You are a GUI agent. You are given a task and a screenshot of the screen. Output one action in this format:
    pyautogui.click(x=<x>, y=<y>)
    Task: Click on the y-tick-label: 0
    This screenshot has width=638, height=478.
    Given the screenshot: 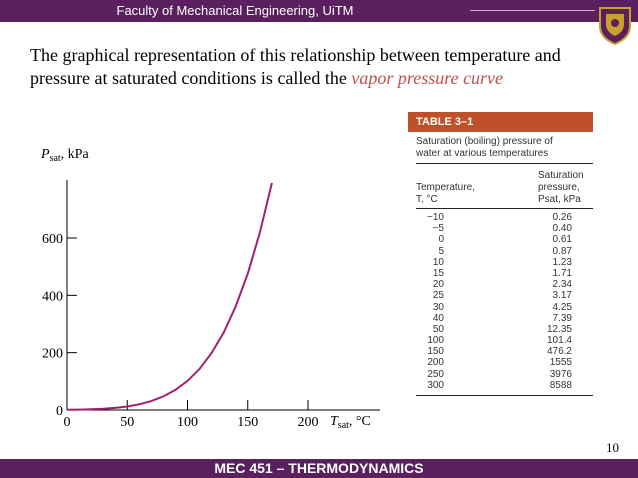 What is the action you would take?
    pyautogui.click(x=59, y=411)
    